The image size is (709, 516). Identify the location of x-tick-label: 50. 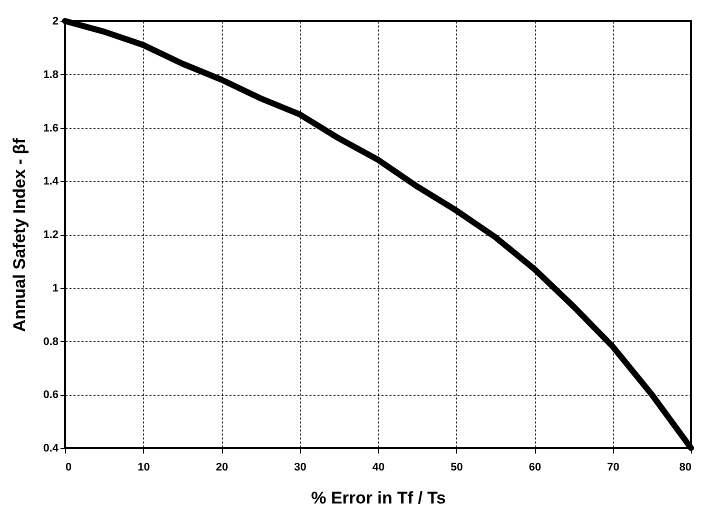
(456, 468).